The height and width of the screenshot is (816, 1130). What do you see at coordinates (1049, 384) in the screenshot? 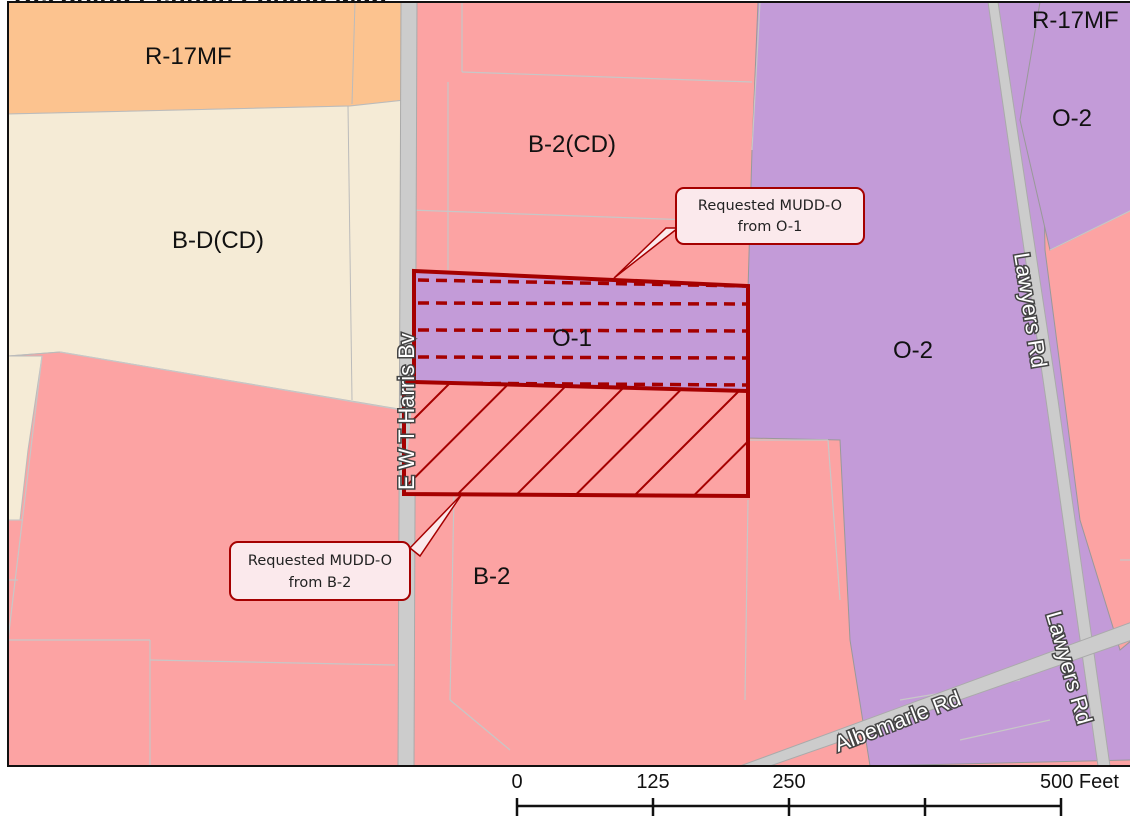
I see `road-lawyers` at bounding box center [1049, 384].